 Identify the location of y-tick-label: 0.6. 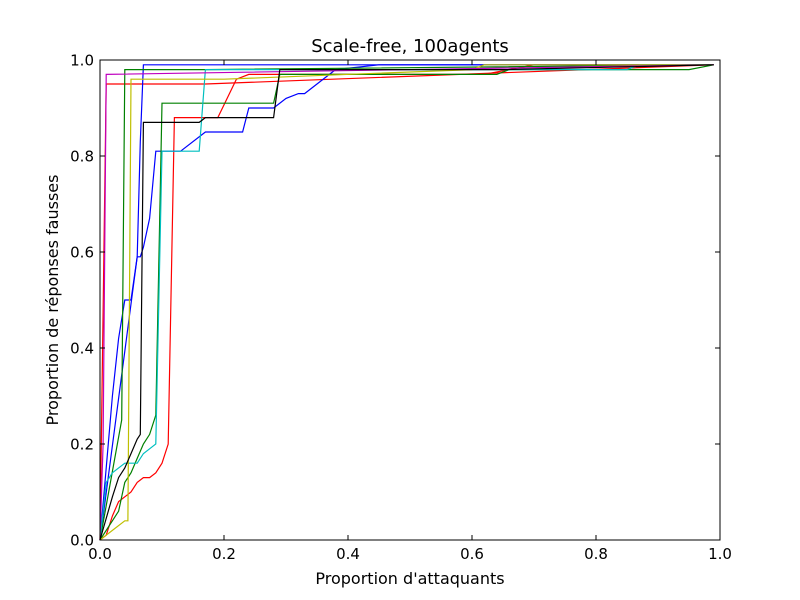
(82, 252).